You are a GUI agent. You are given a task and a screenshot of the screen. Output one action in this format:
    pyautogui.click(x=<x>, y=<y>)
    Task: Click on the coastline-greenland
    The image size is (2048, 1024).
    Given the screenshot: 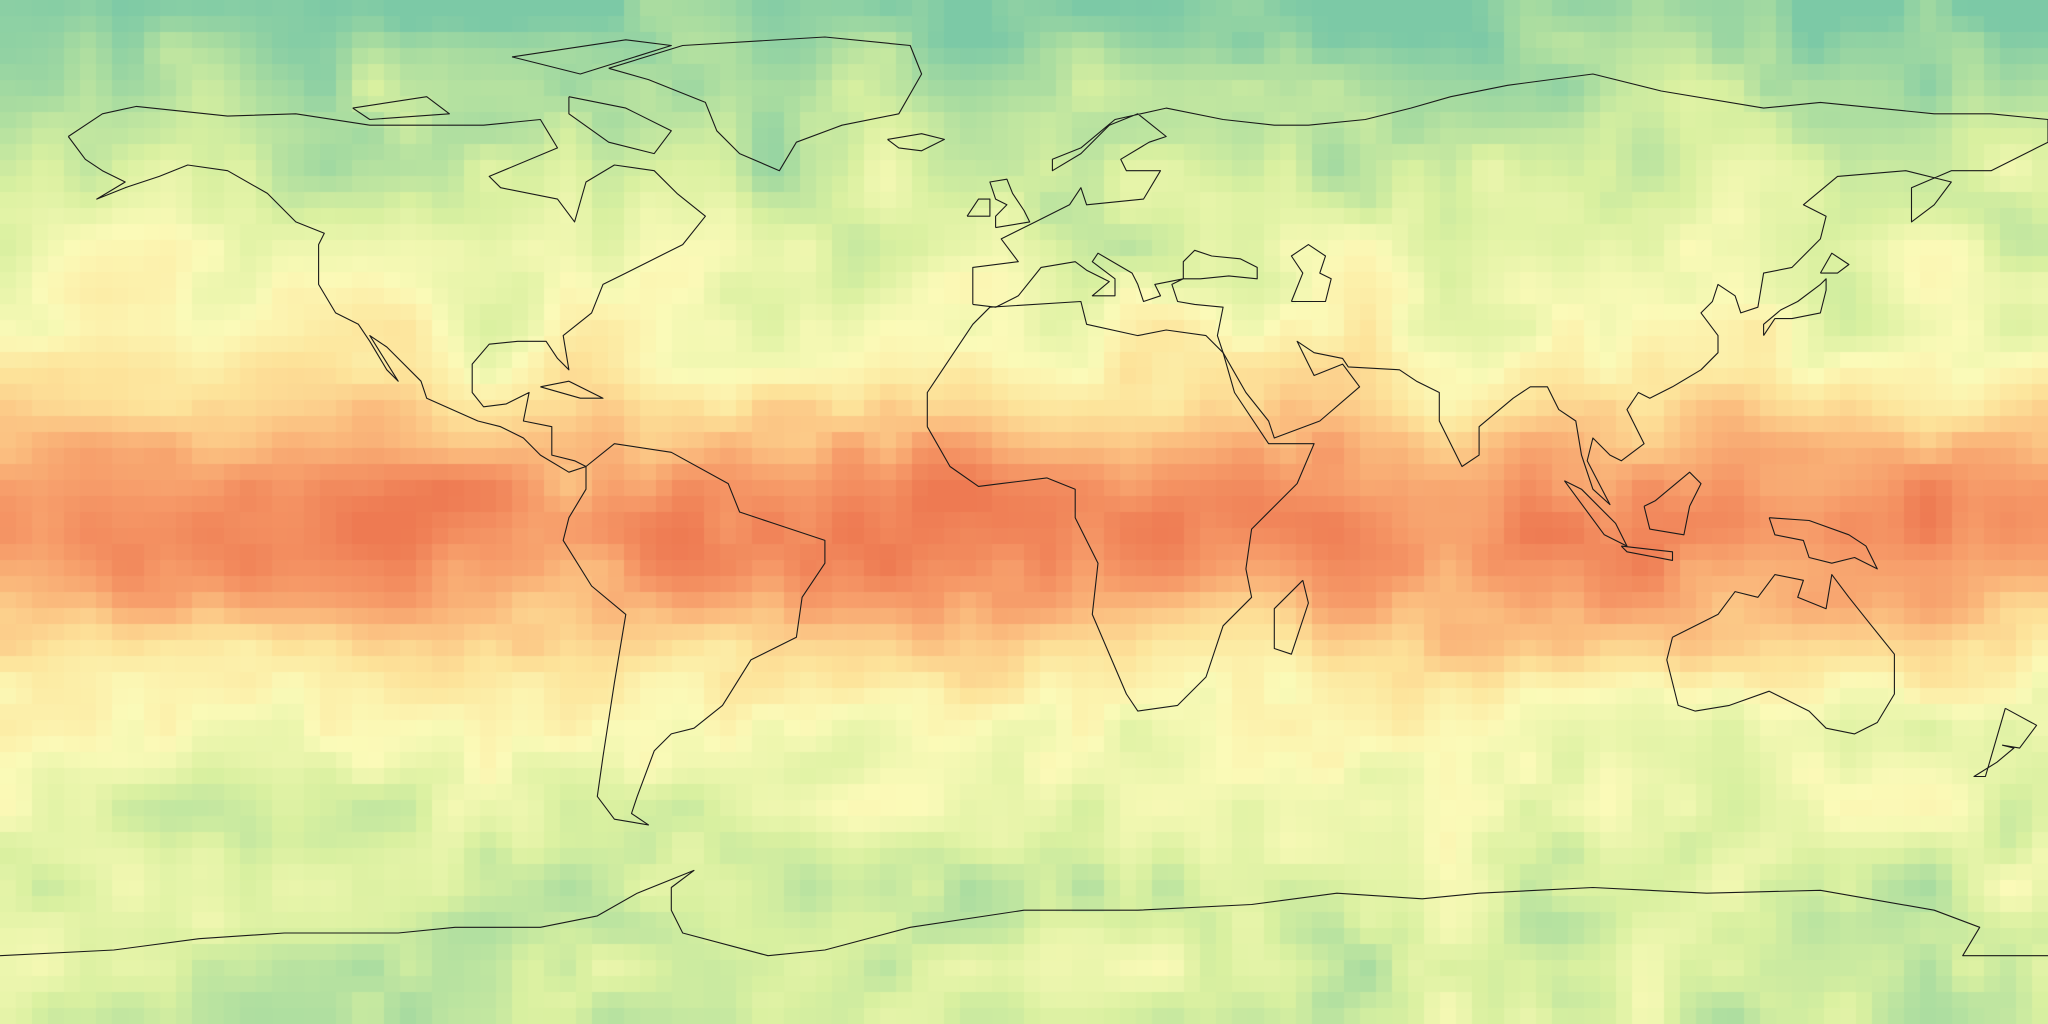 What is the action you would take?
    pyautogui.click(x=765, y=104)
    